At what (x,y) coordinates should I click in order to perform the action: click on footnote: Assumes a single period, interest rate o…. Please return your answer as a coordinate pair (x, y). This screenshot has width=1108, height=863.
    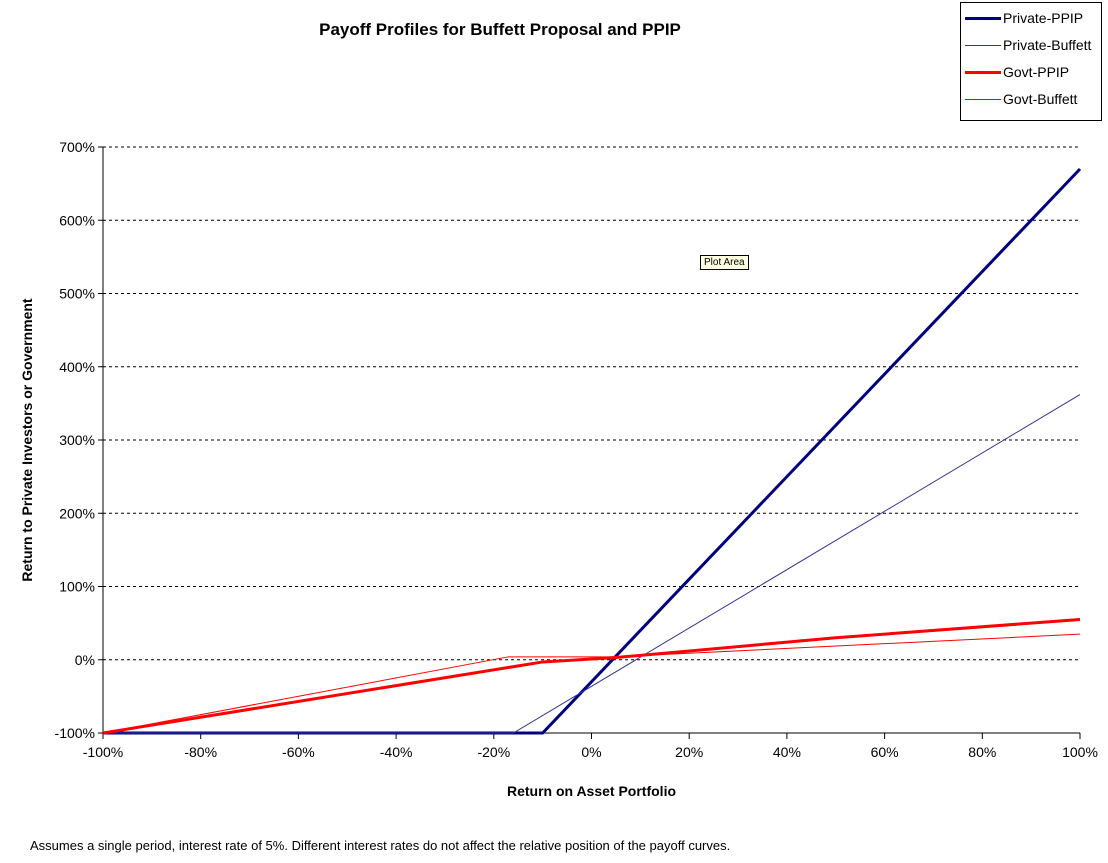
    Looking at the image, I should click on (380, 845).